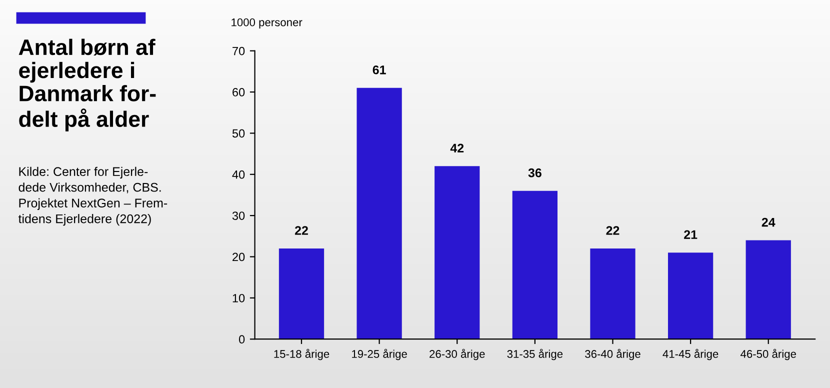 The width and height of the screenshot is (830, 388). I want to click on x-tick-label: 26-30 årige, so click(457, 354).